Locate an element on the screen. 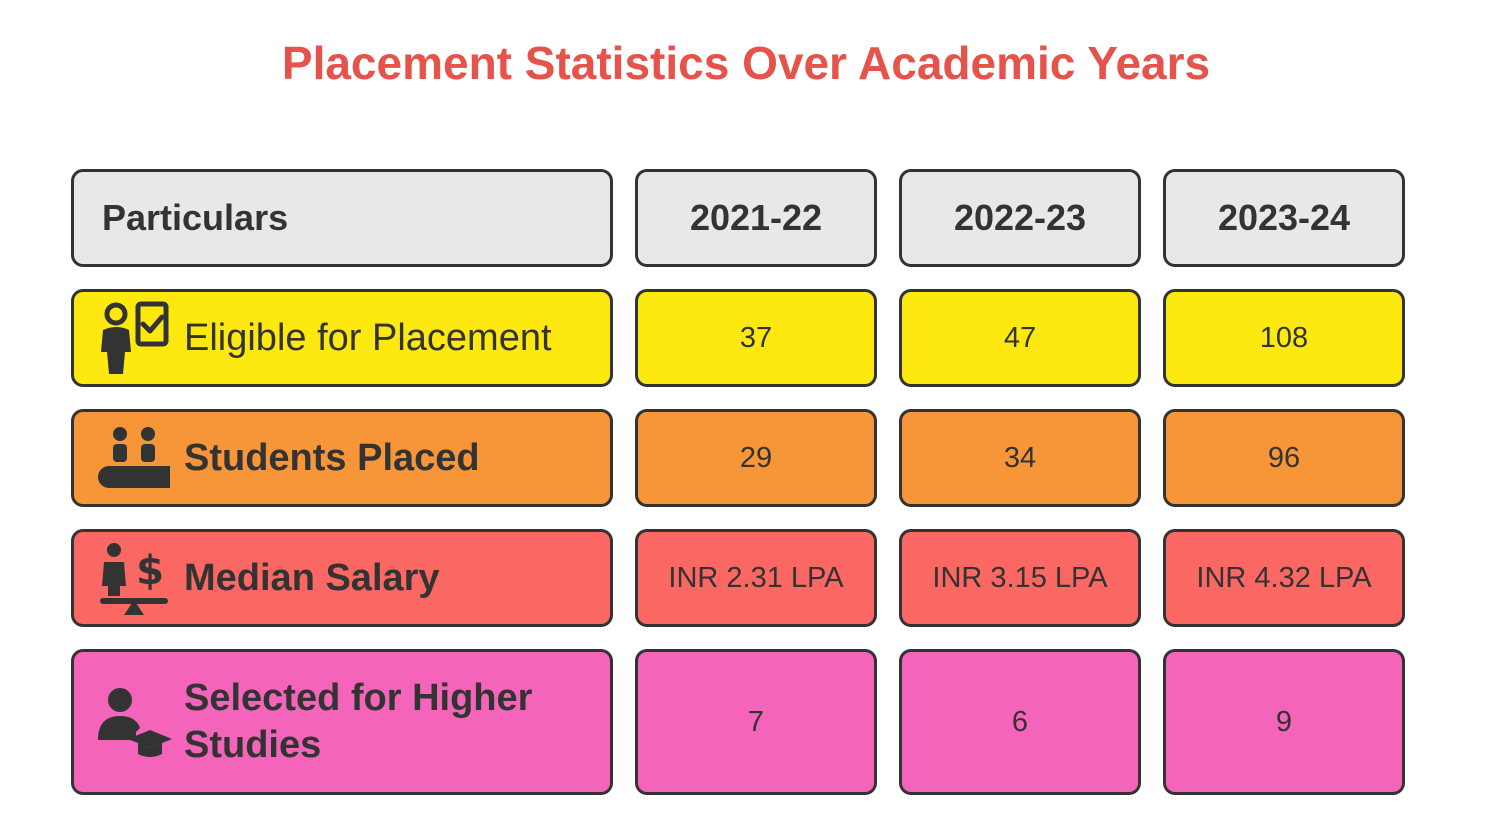  row-label: Selected for Higher Studies is located at coordinates (358, 721).